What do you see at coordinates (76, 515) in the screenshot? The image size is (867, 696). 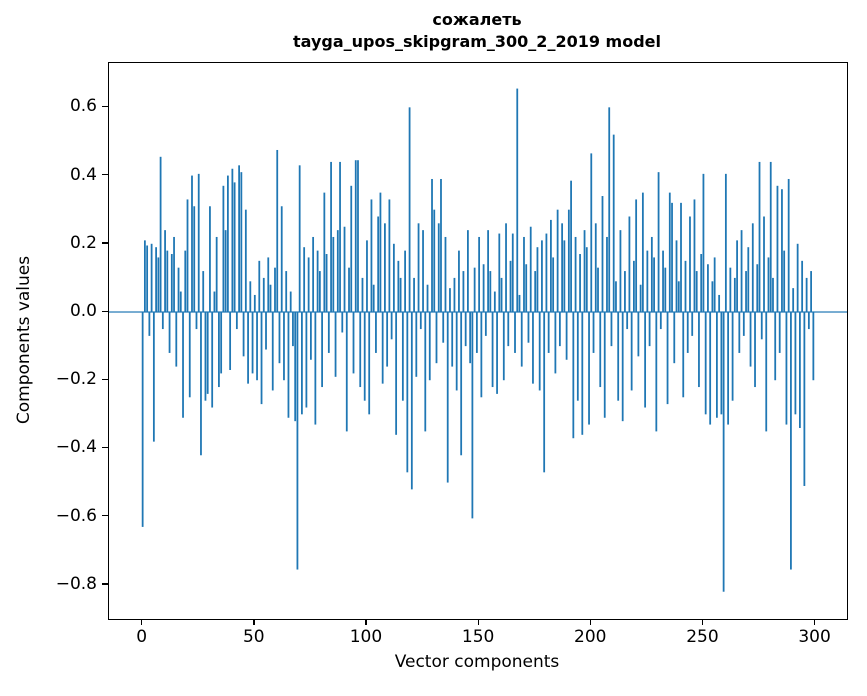 I see `y-tick-label: −0.6` at bounding box center [76, 515].